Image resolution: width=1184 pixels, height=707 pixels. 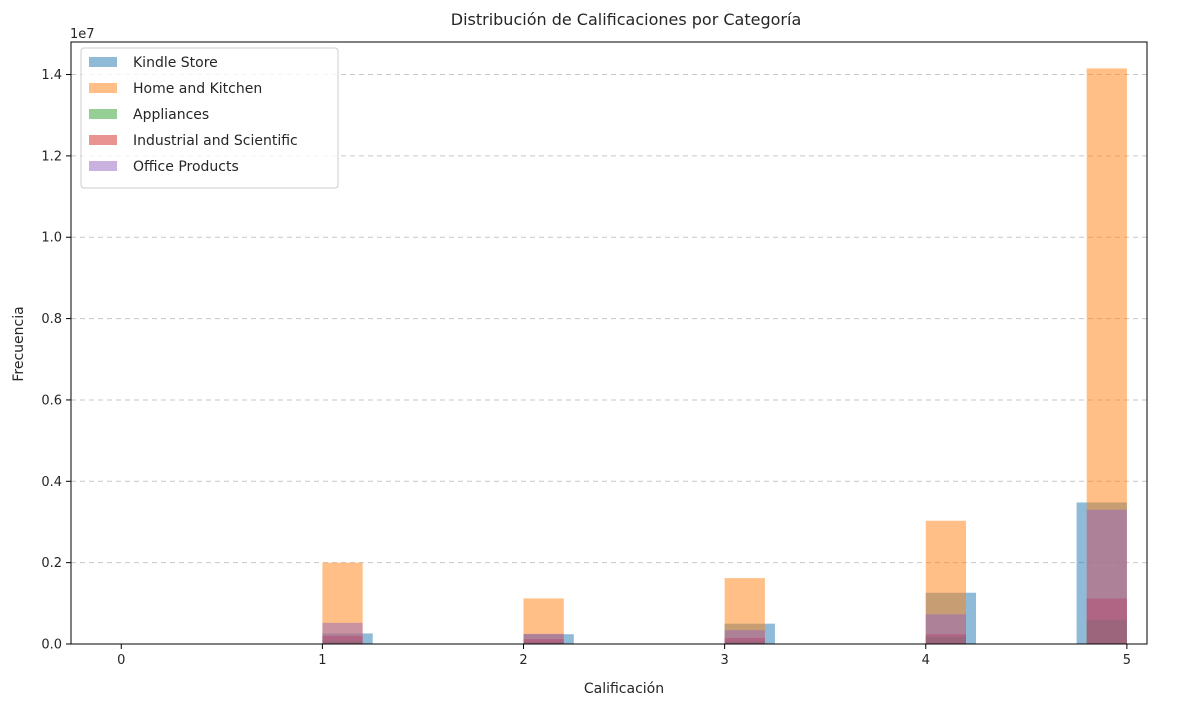 What do you see at coordinates (215, 141) in the screenshot?
I see `legend-label: Industrial and Scientific` at bounding box center [215, 141].